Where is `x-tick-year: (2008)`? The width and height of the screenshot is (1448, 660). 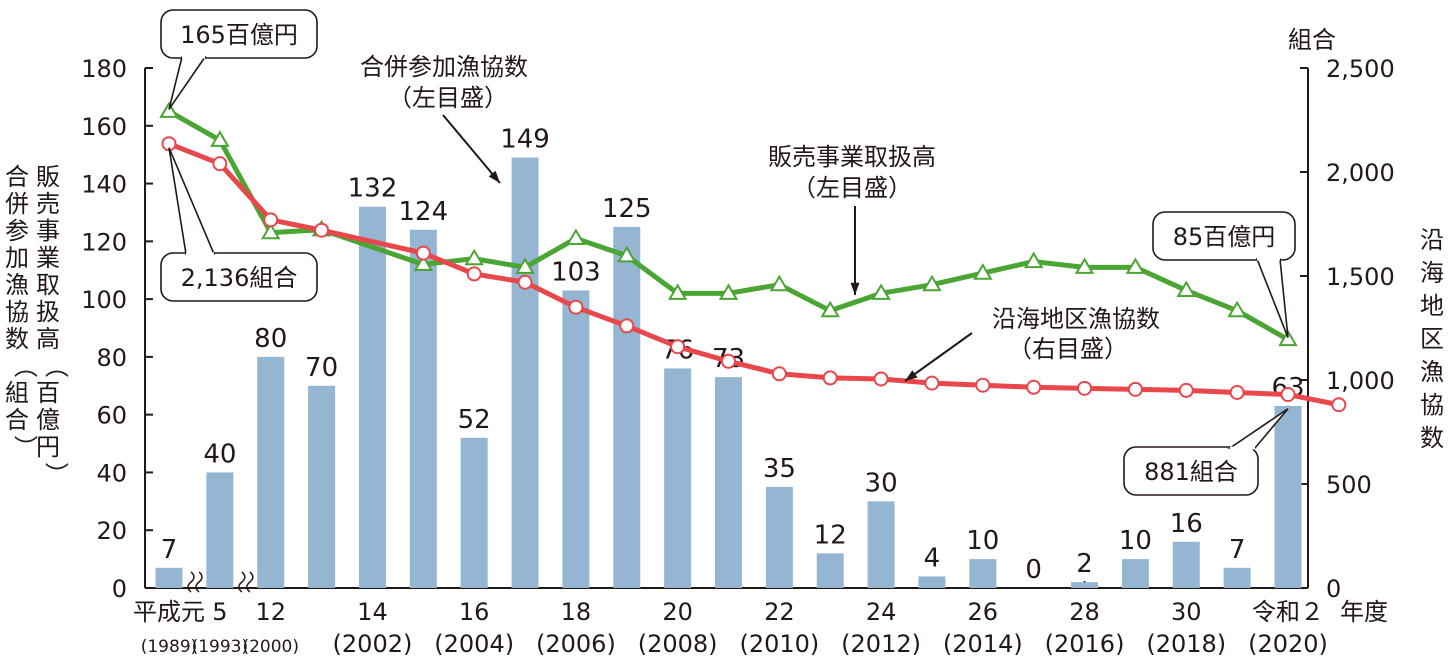 x-tick-year: (2008) is located at coordinates (678, 644).